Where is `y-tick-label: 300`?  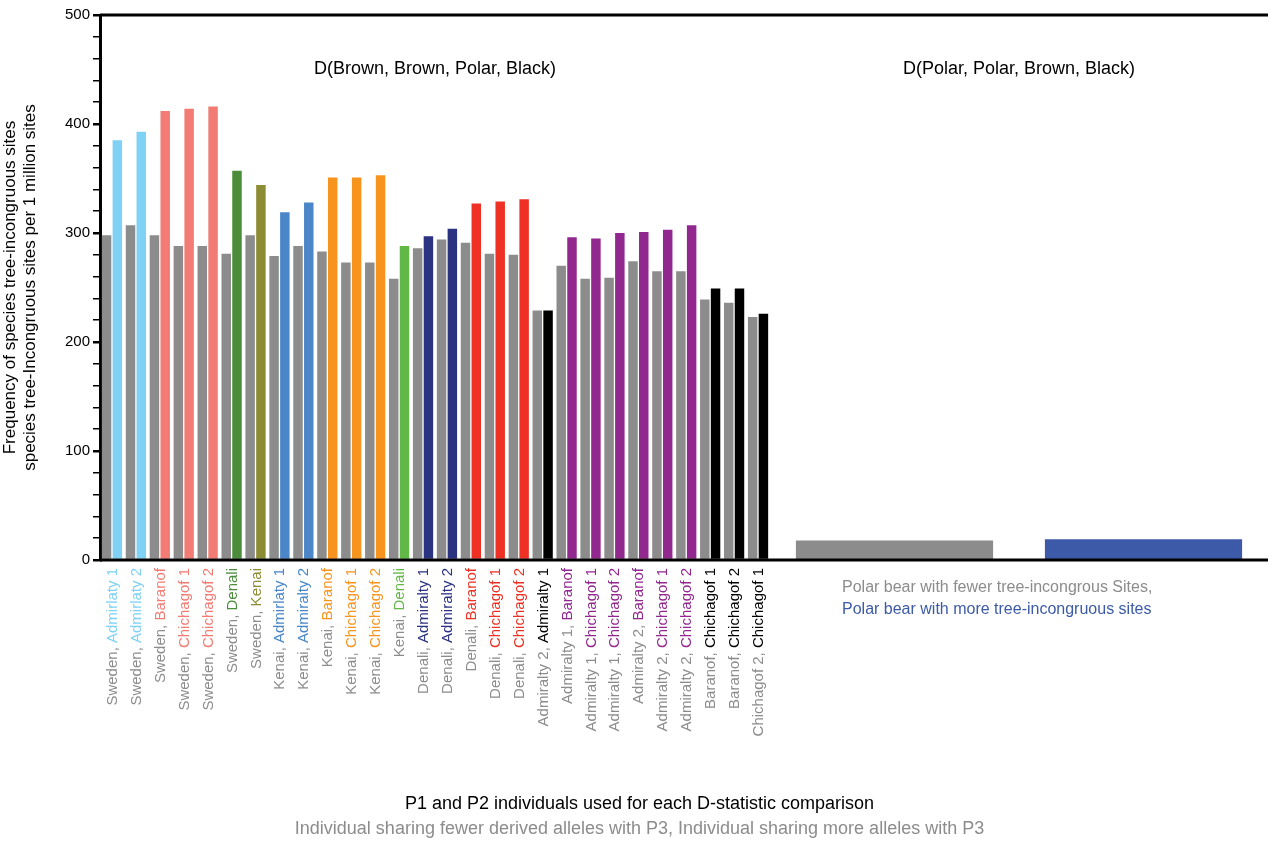
y-tick-label: 300 is located at coordinates (77, 232).